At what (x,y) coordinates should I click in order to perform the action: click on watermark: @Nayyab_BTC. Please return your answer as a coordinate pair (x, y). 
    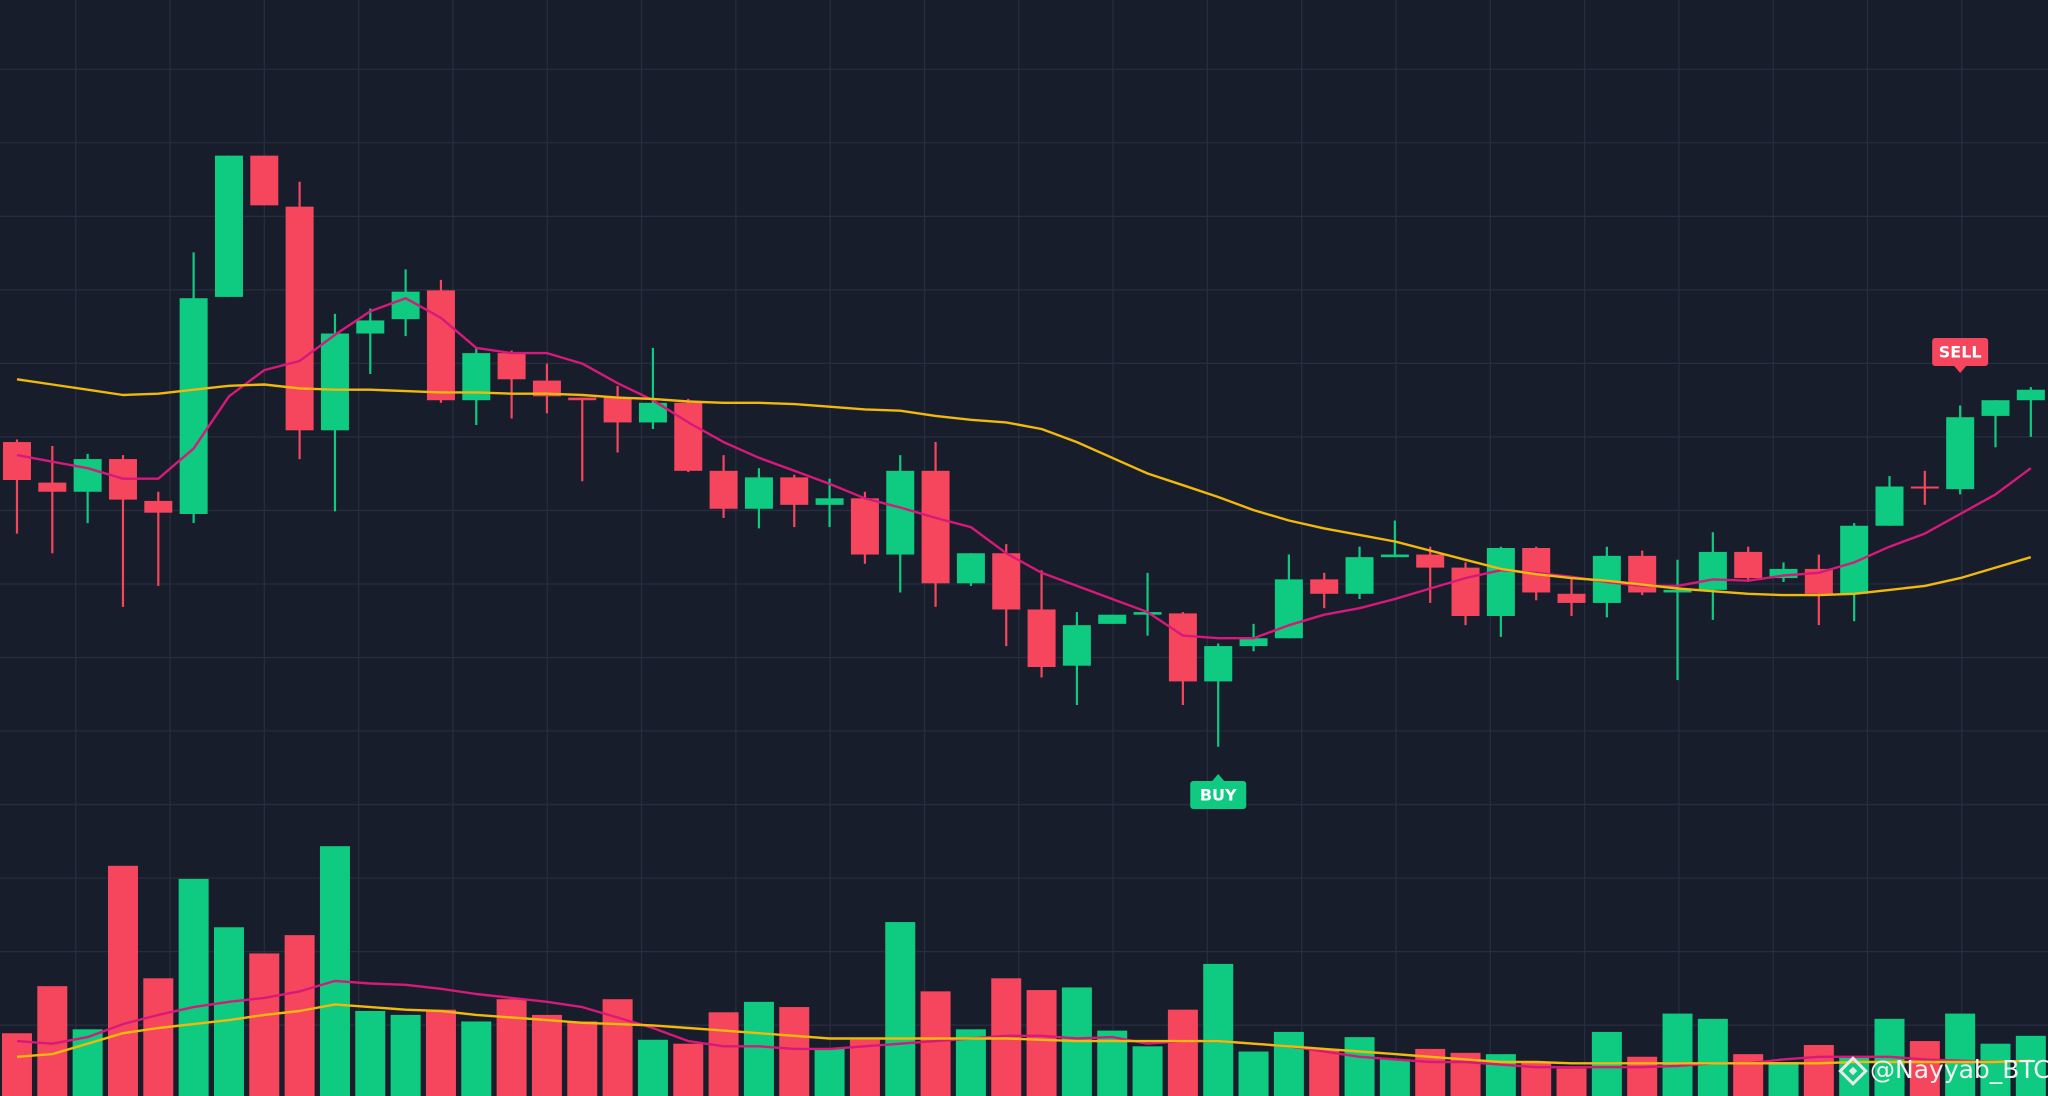
    Looking at the image, I should click on (1943, 1070).